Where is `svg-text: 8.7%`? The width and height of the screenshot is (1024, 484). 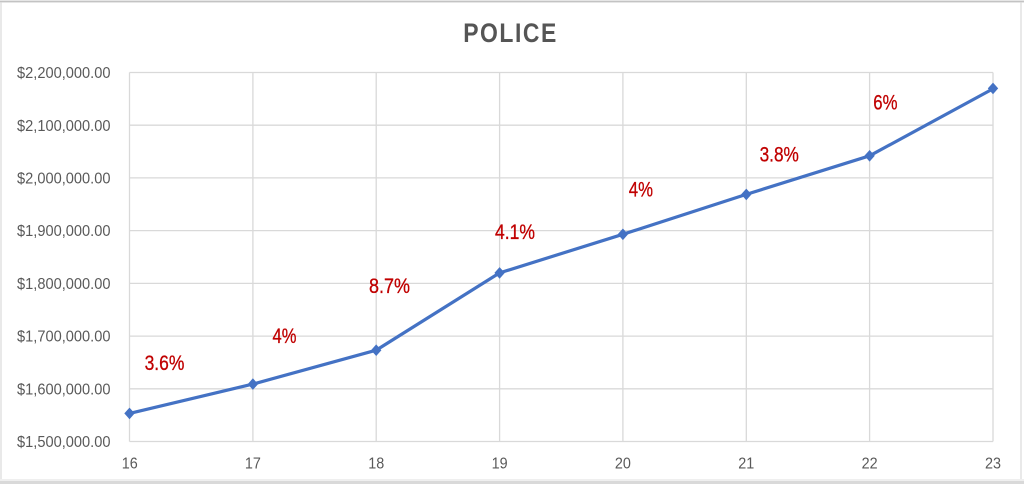 svg-text: 8.7% is located at coordinates (389, 286).